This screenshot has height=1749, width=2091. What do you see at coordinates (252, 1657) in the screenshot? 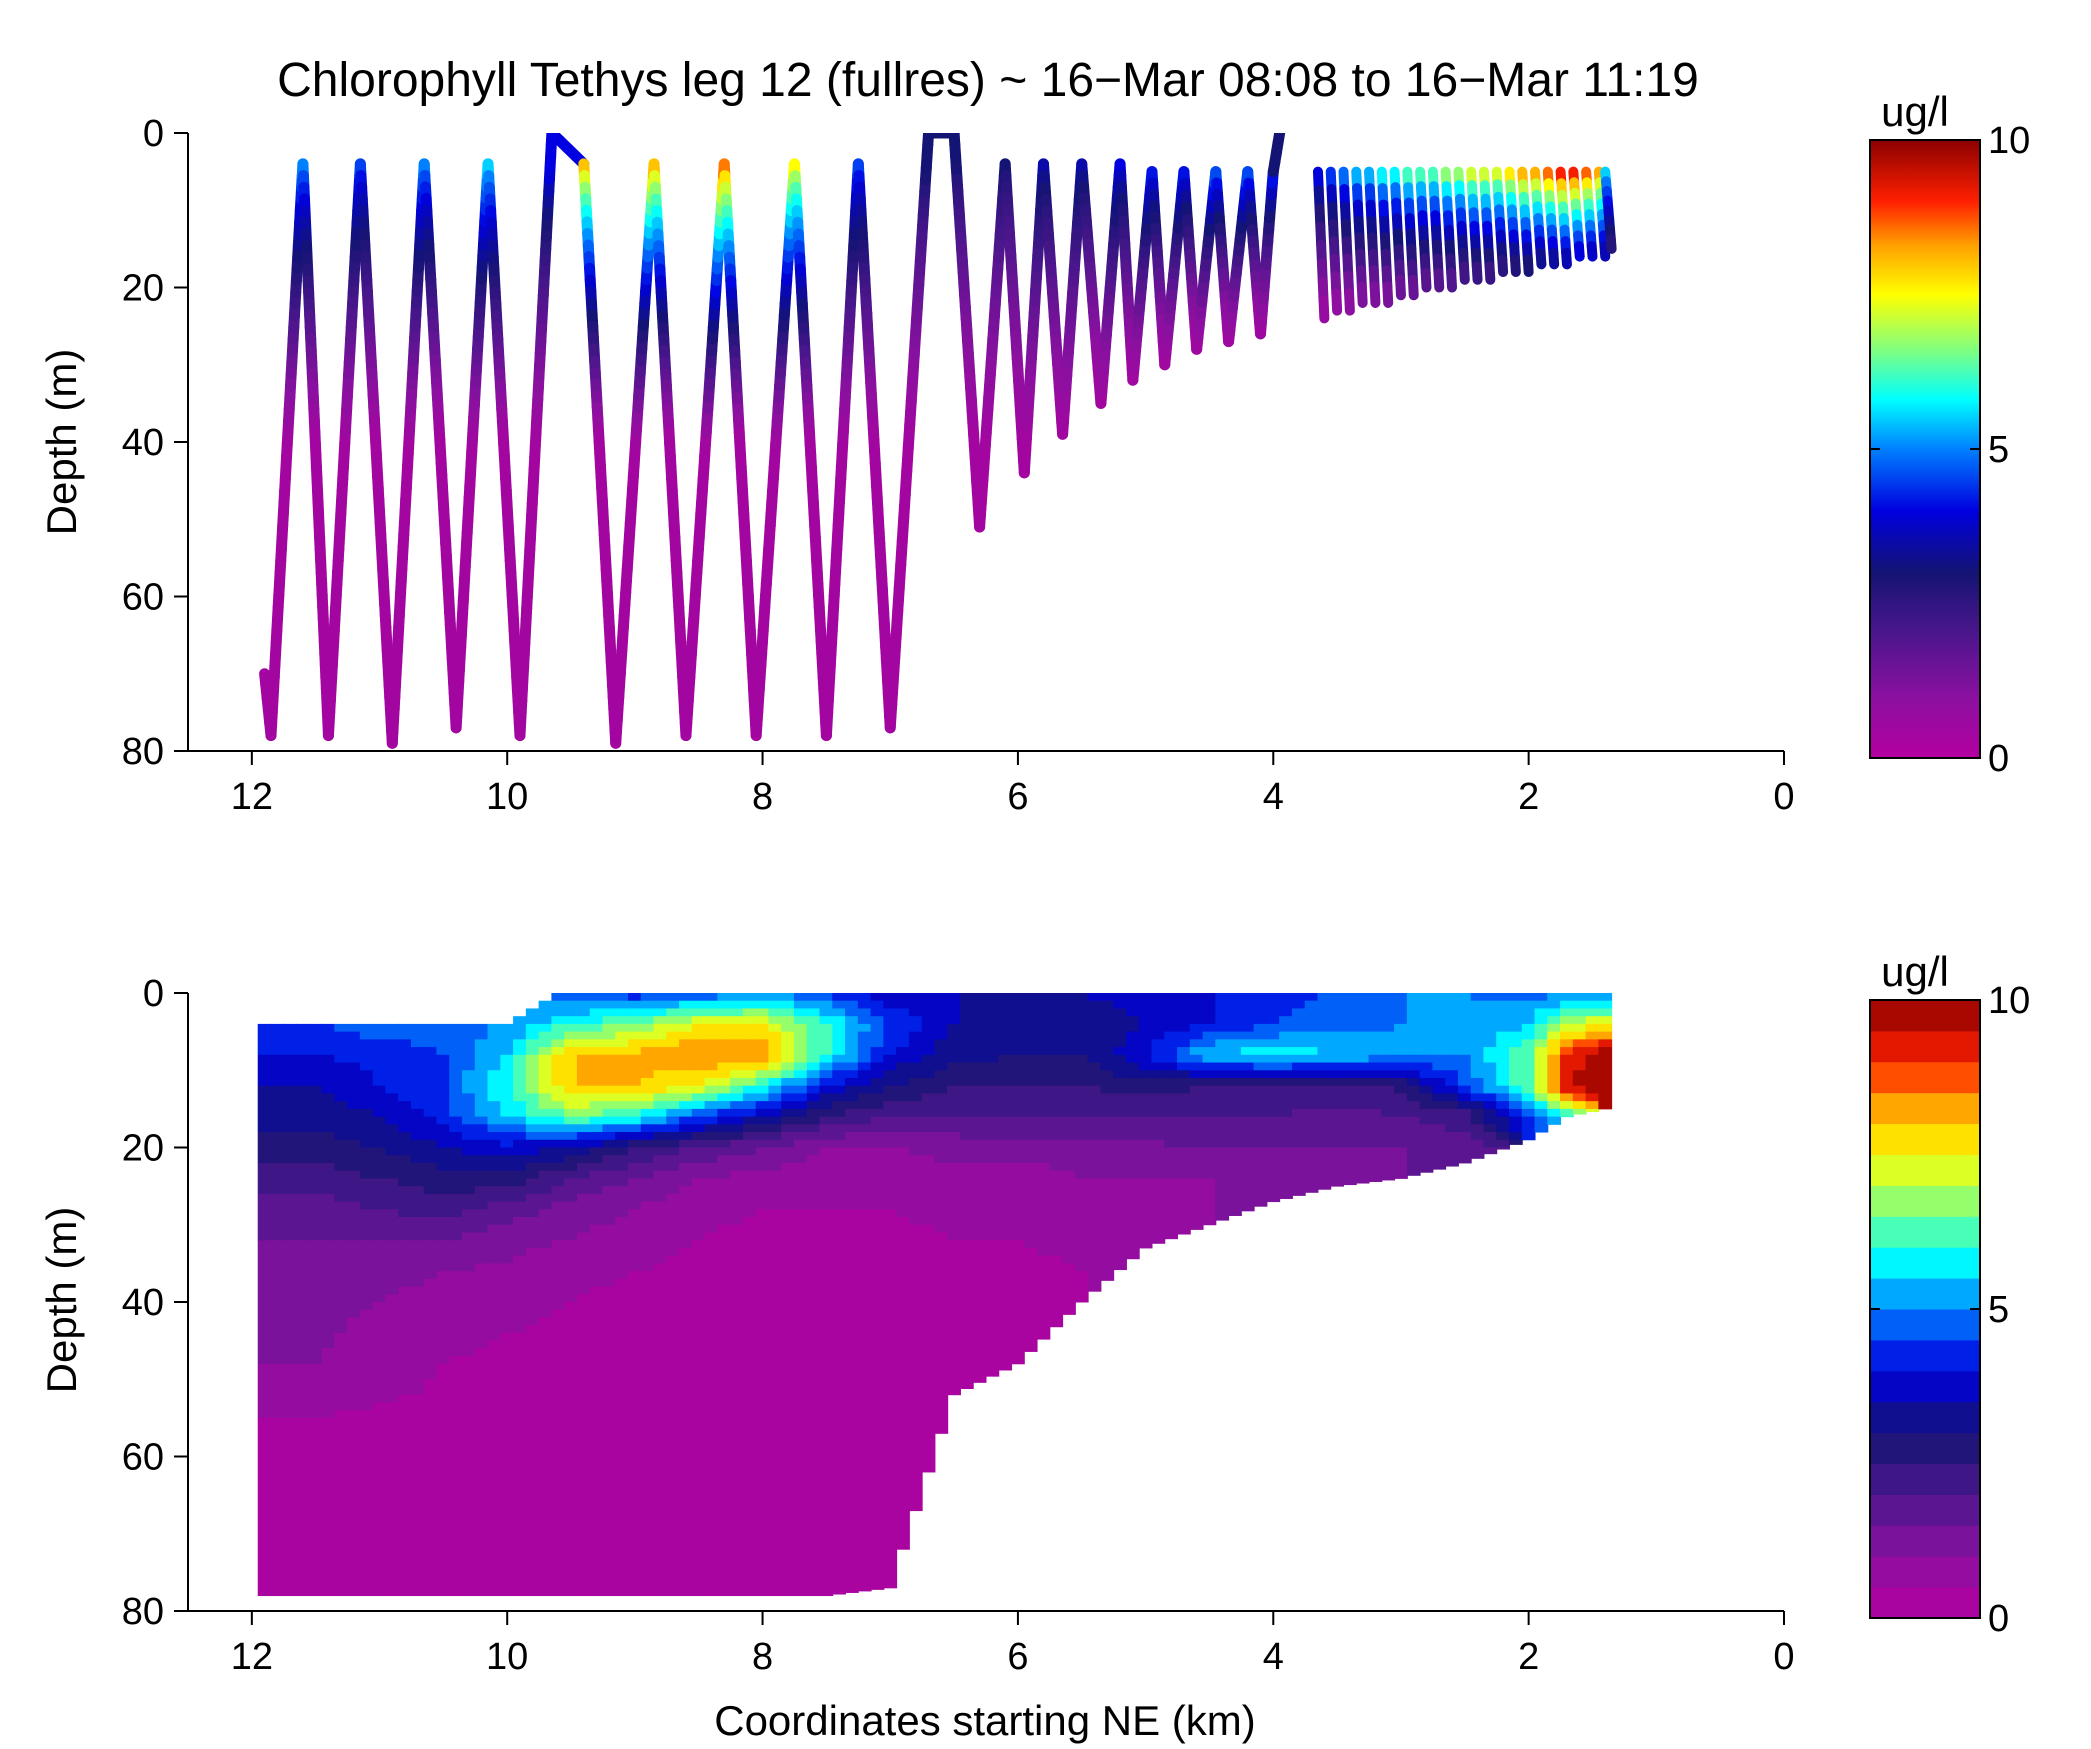
I see `x-tick-label: 12` at bounding box center [252, 1657].